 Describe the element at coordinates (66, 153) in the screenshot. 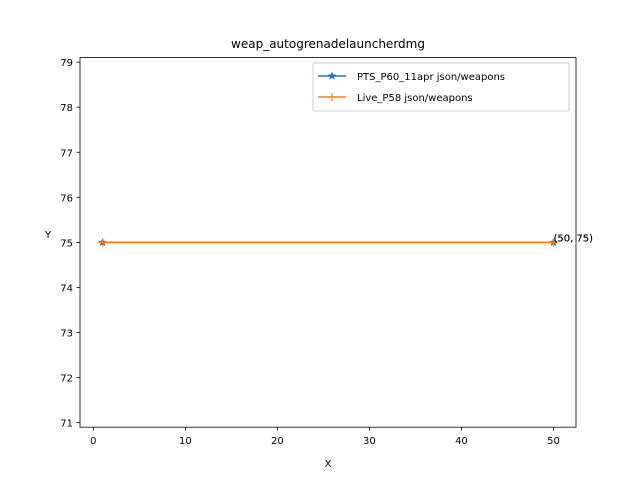

I see `y-tick-label: 77` at that location.